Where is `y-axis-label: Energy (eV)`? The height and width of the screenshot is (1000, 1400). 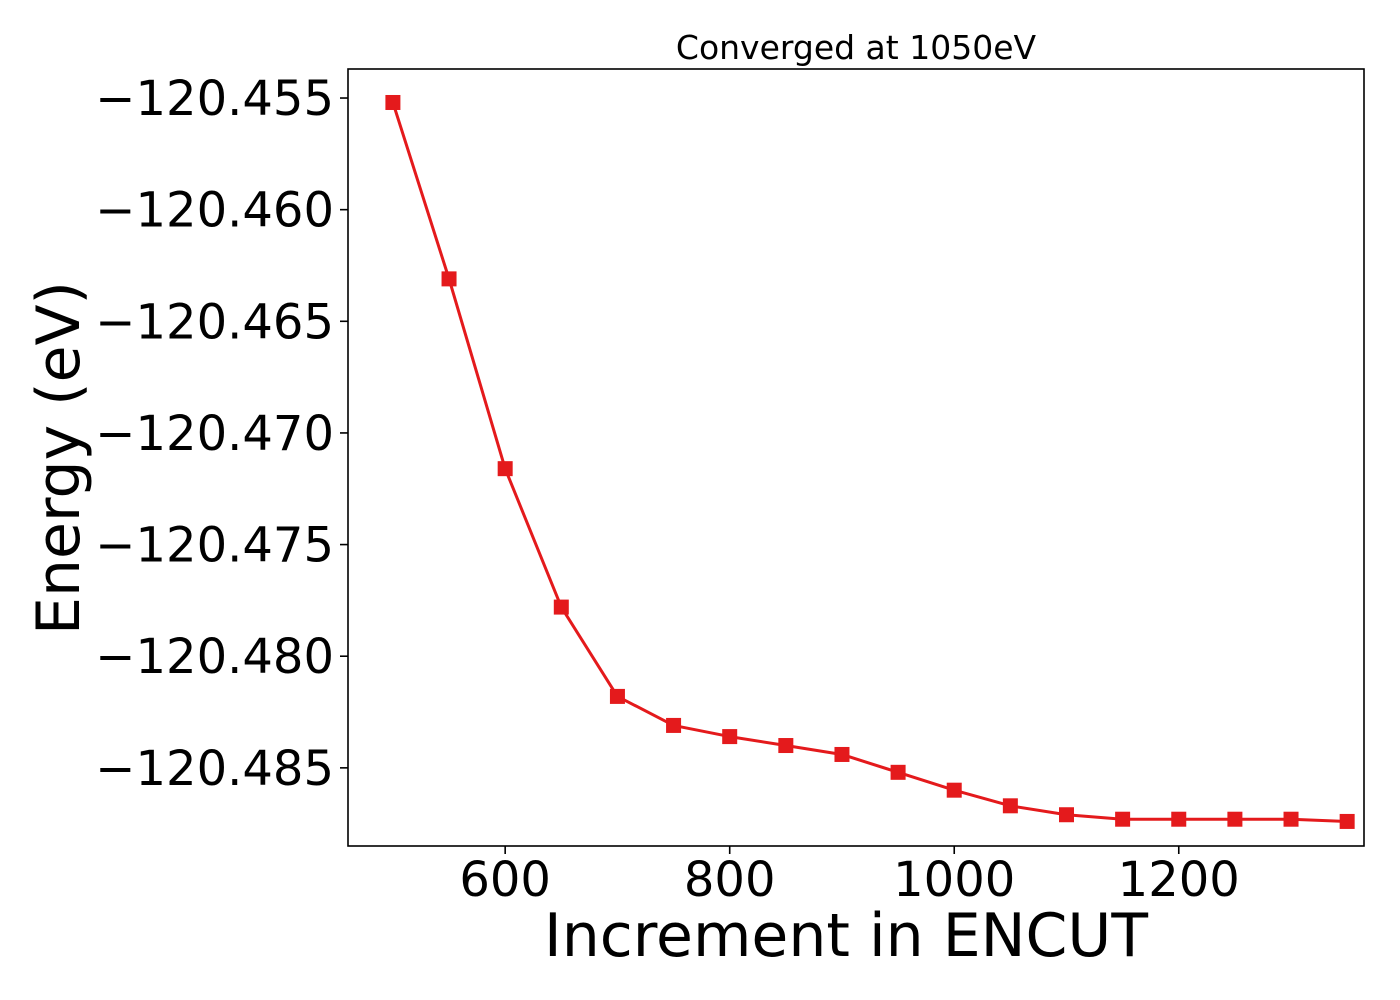 y-axis-label: Energy (eV) is located at coordinates (59, 458).